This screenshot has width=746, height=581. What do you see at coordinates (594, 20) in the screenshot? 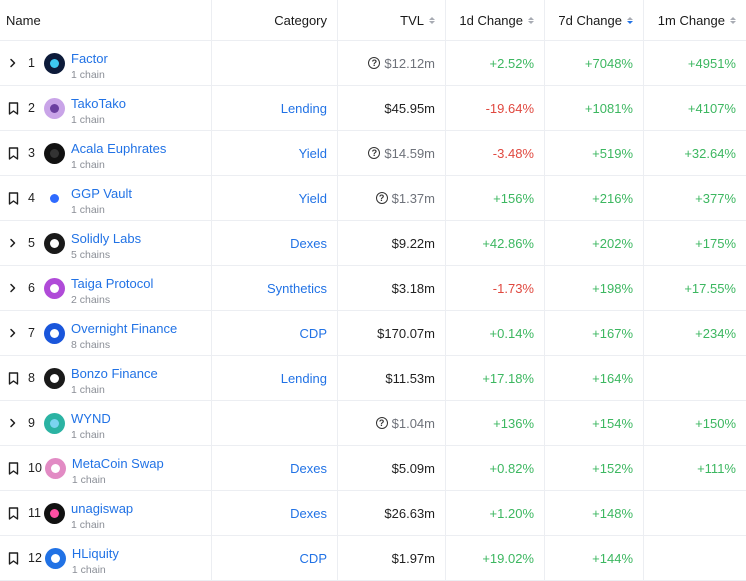
I see `header-7d-change: 7d Change` at bounding box center [594, 20].